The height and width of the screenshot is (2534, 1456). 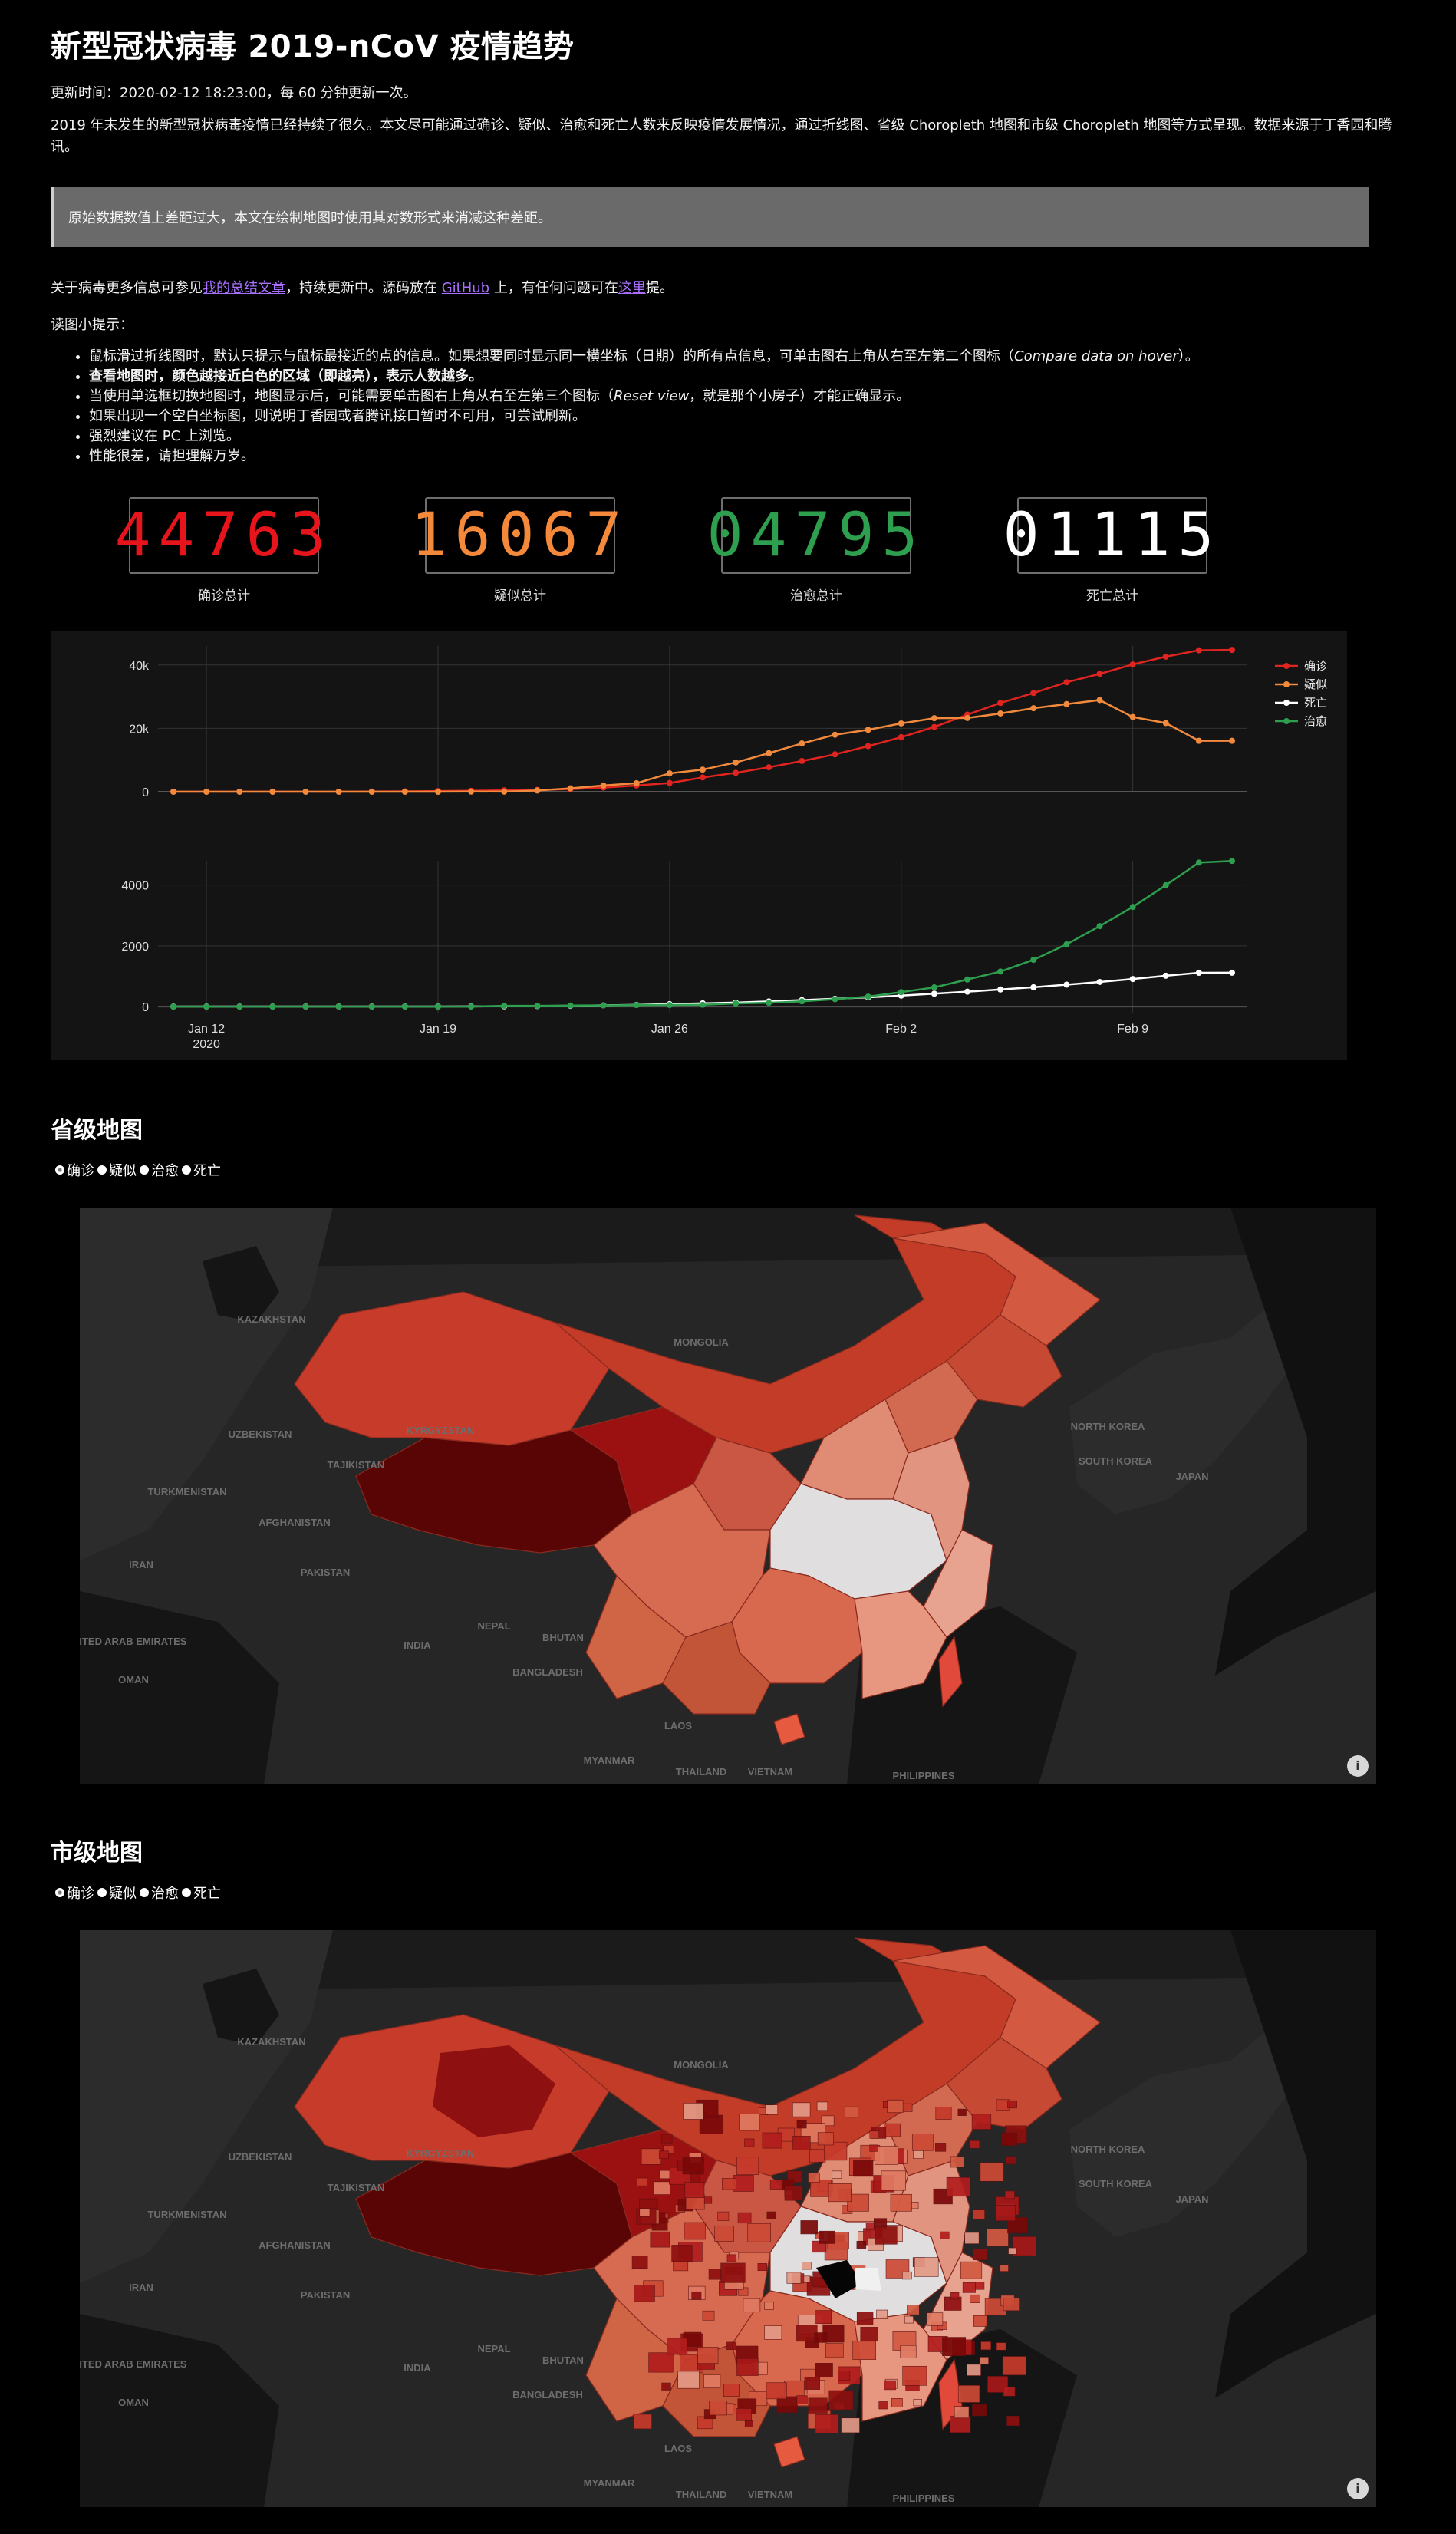 What do you see at coordinates (1108, 550) in the screenshot?
I see `death-counter: 01115 死亡总计` at bounding box center [1108, 550].